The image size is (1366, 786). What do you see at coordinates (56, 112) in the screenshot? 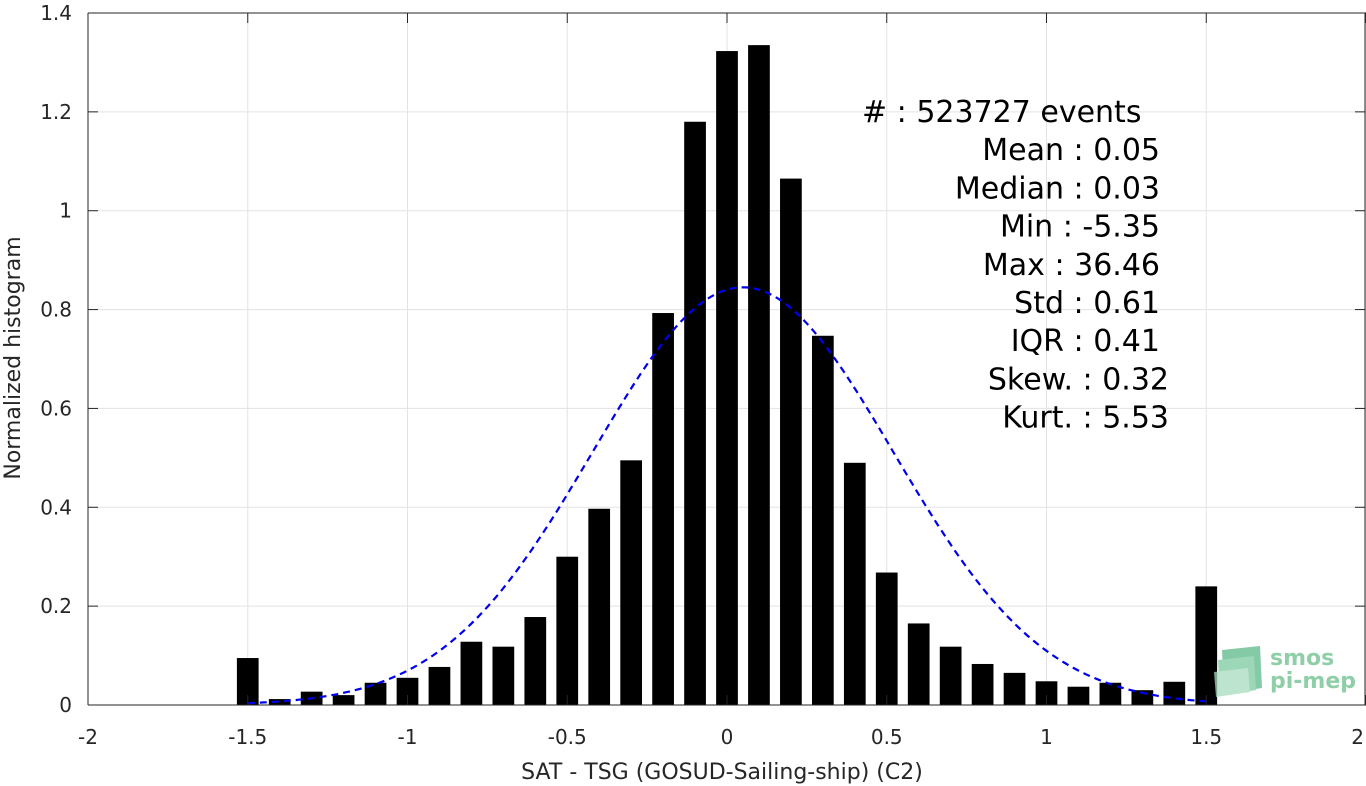
I see `y-tick-label-6: 1.2` at bounding box center [56, 112].